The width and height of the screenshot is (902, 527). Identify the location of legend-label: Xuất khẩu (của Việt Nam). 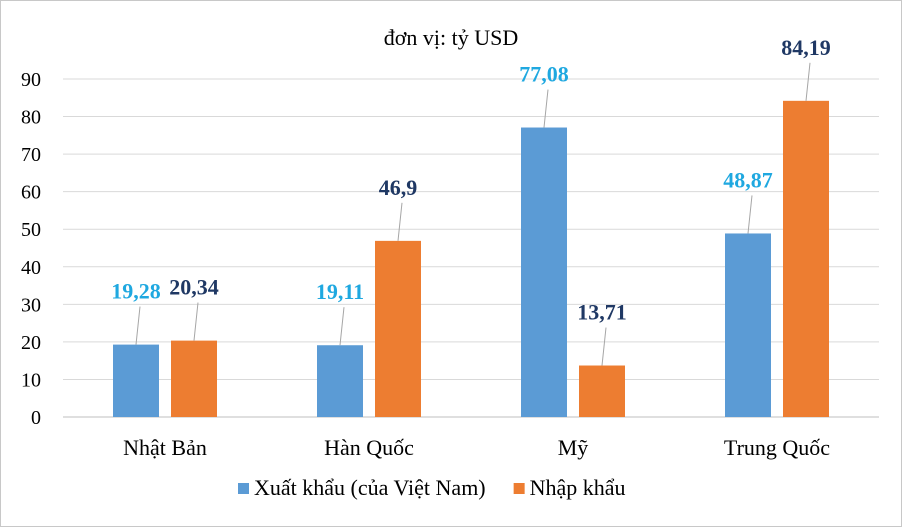
(370, 487).